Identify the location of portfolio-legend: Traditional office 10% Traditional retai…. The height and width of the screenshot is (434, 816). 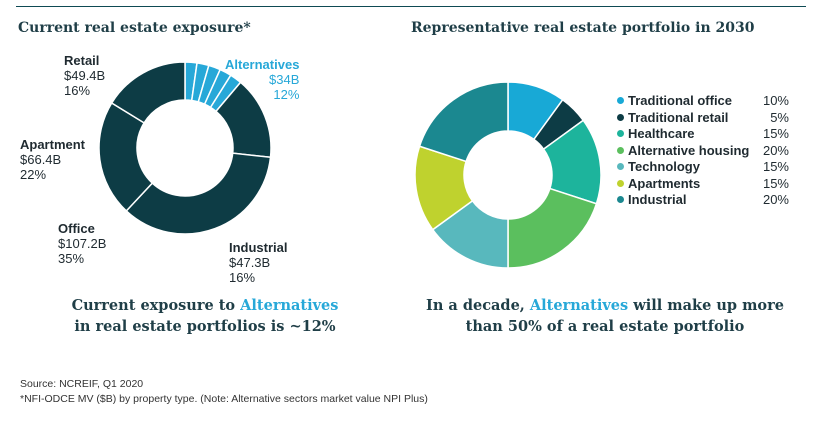
(703, 151).